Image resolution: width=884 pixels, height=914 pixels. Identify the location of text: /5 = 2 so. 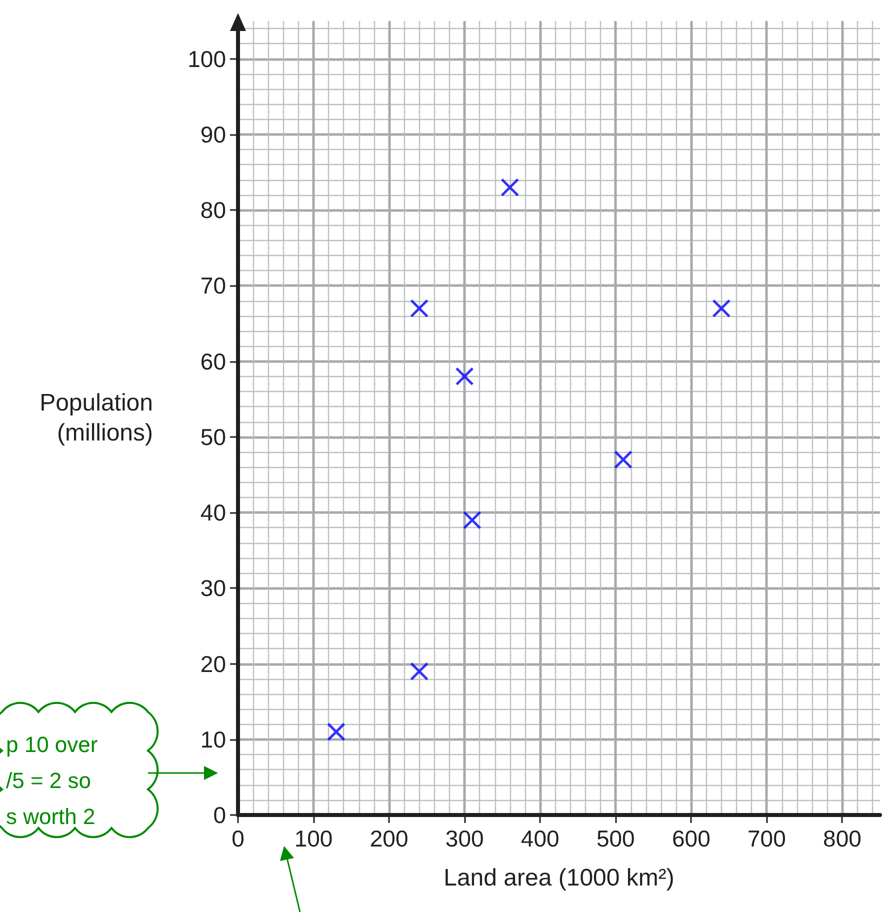
(49, 780).